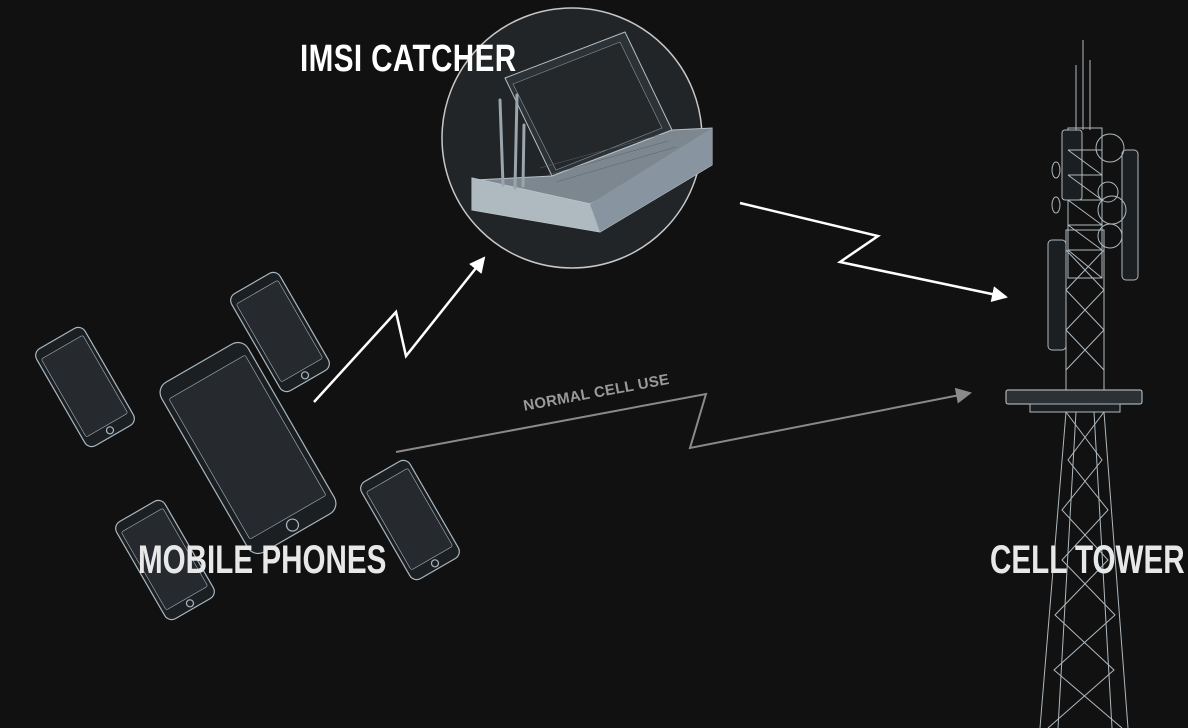  I want to click on imsi-catcher-label: IMSI CATCHER, so click(408, 59).